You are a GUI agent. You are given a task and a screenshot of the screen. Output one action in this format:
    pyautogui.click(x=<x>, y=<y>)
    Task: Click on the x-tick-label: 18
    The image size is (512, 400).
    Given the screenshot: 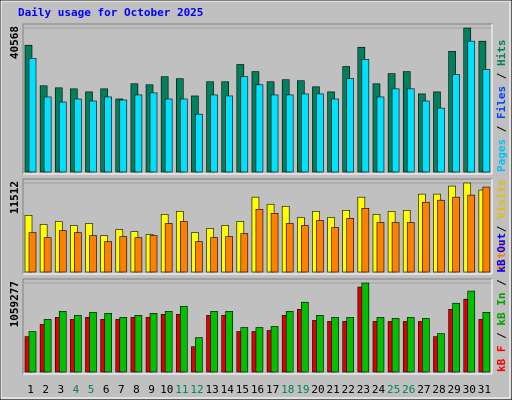 What is the action you would take?
    pyautogui.click(x=287, y=389)
    